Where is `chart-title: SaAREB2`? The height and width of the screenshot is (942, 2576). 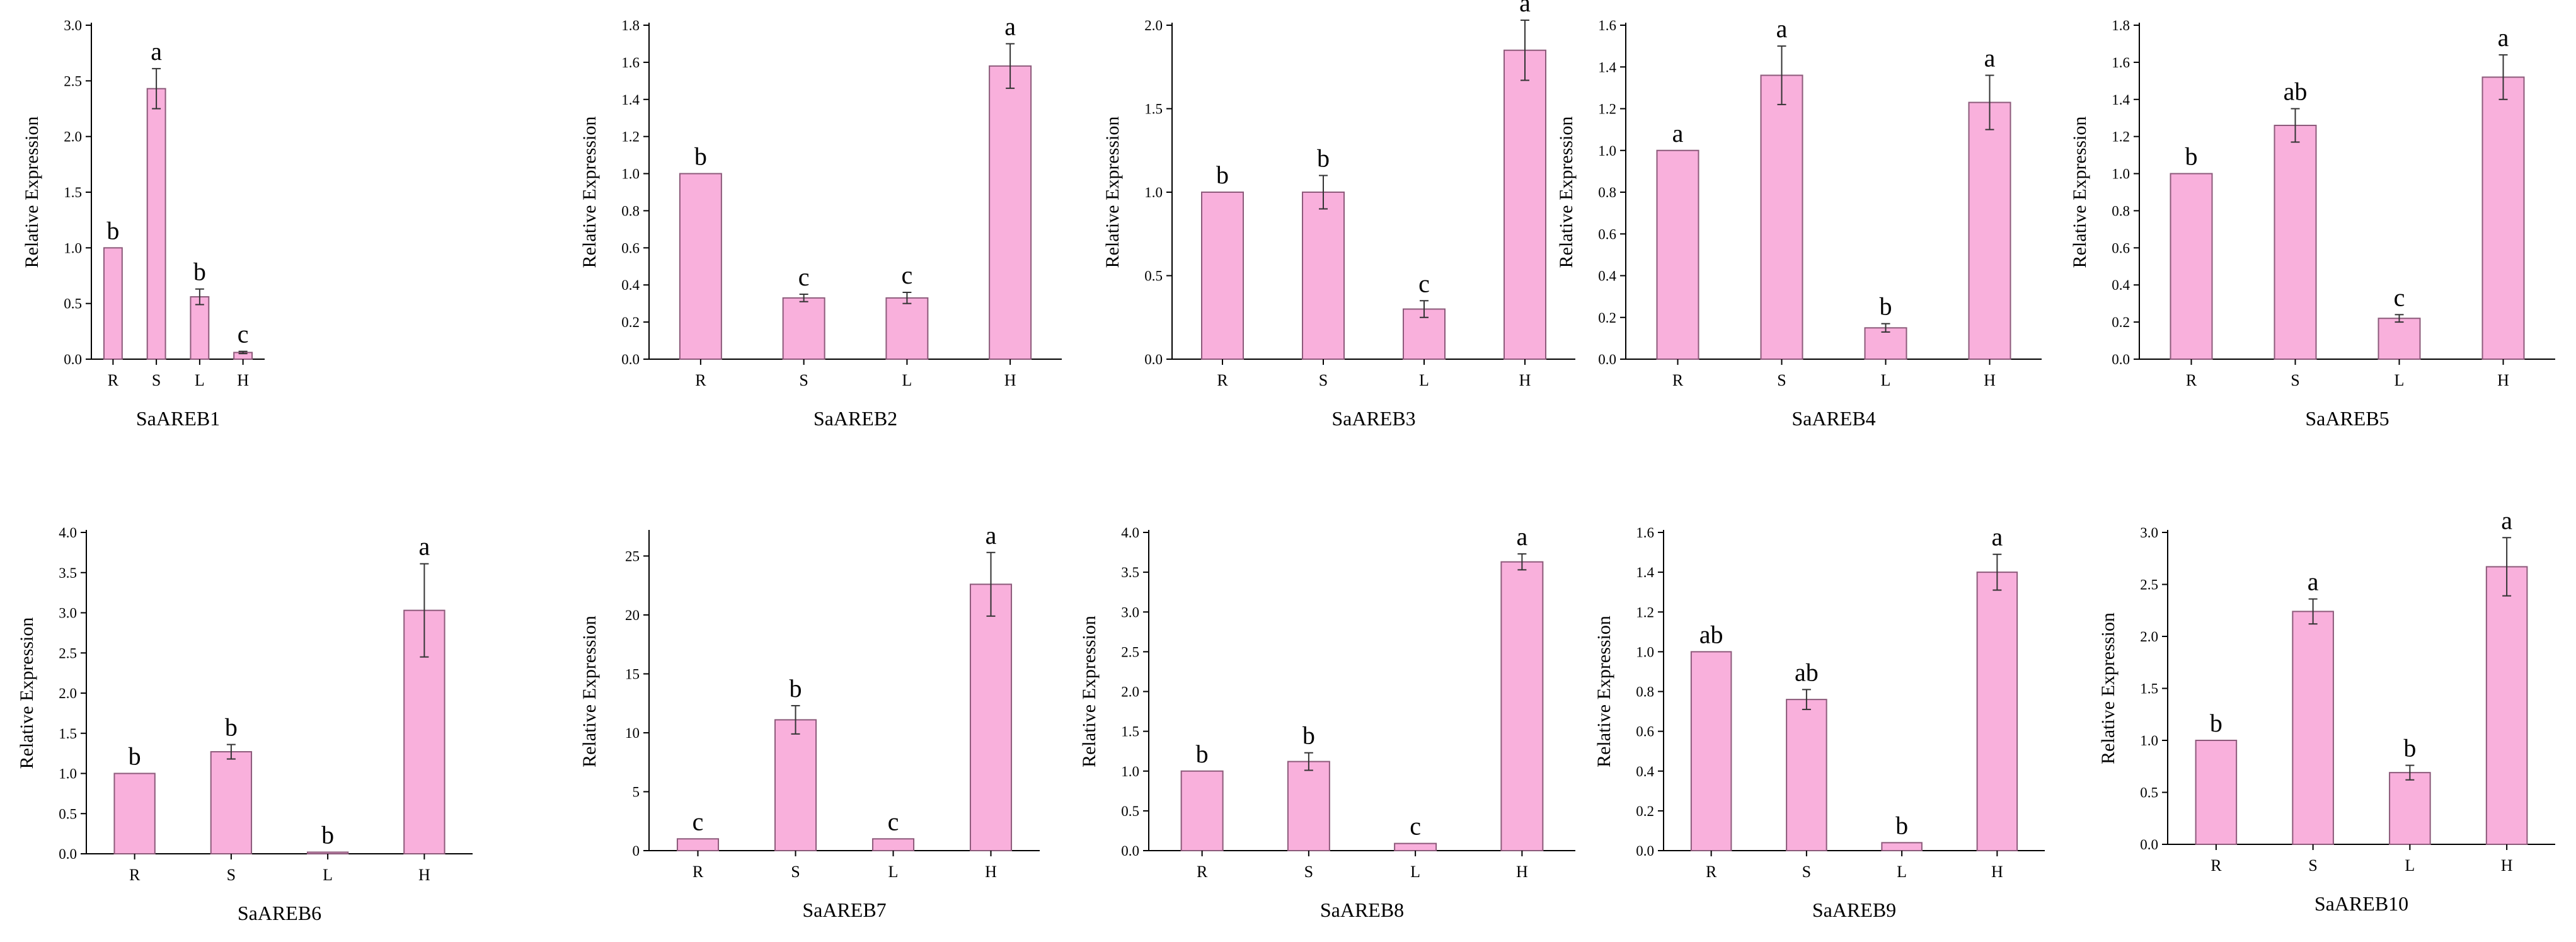
chart-title: SaAREB2 is located at coordinates (855, 418).